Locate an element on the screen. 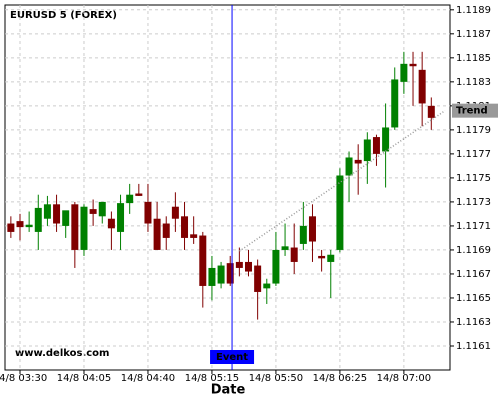  x-tick-label: 14/8 05:50 is located at coordinates (276, 378).